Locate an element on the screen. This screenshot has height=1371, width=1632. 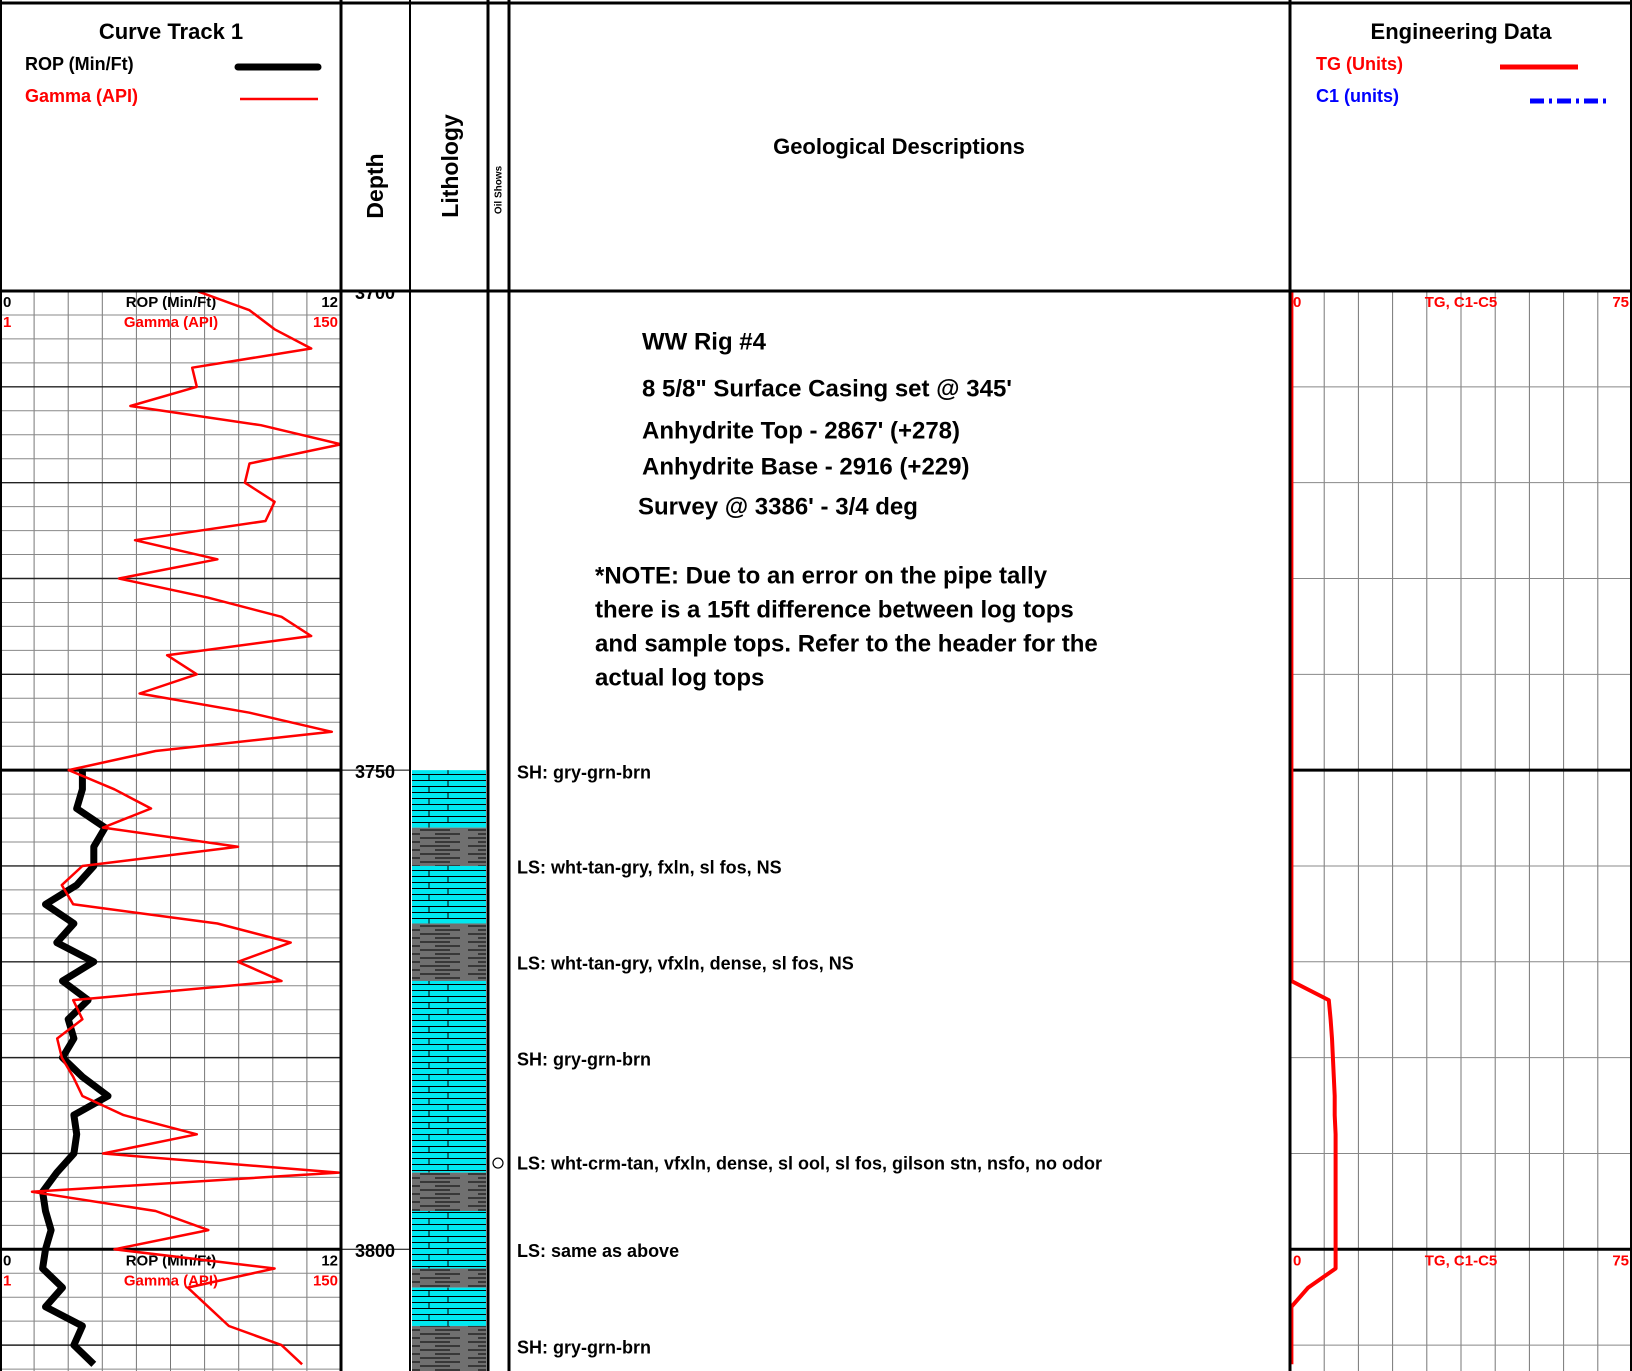
descriptions-title: Geological Descriptions is located at coordinates (899, 146).